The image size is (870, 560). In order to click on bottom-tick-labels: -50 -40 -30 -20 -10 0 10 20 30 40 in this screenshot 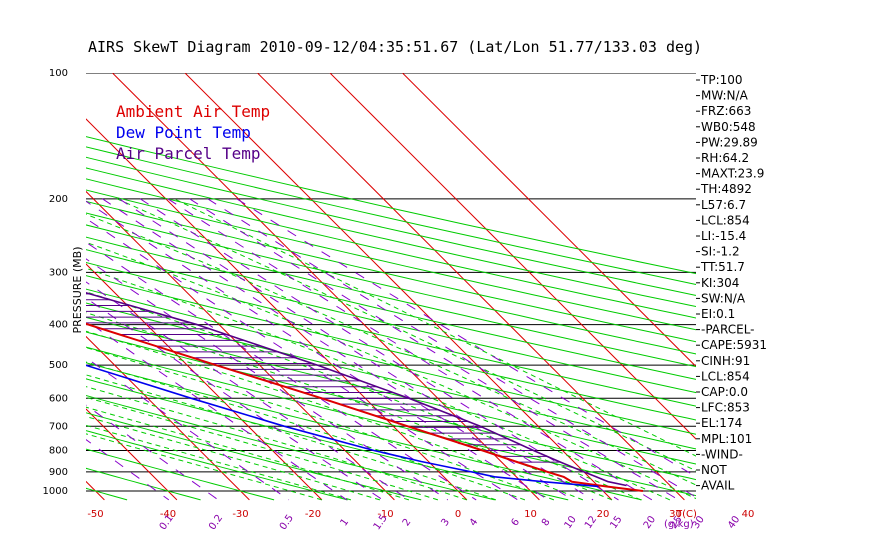, I will do `click(420, 514)`.